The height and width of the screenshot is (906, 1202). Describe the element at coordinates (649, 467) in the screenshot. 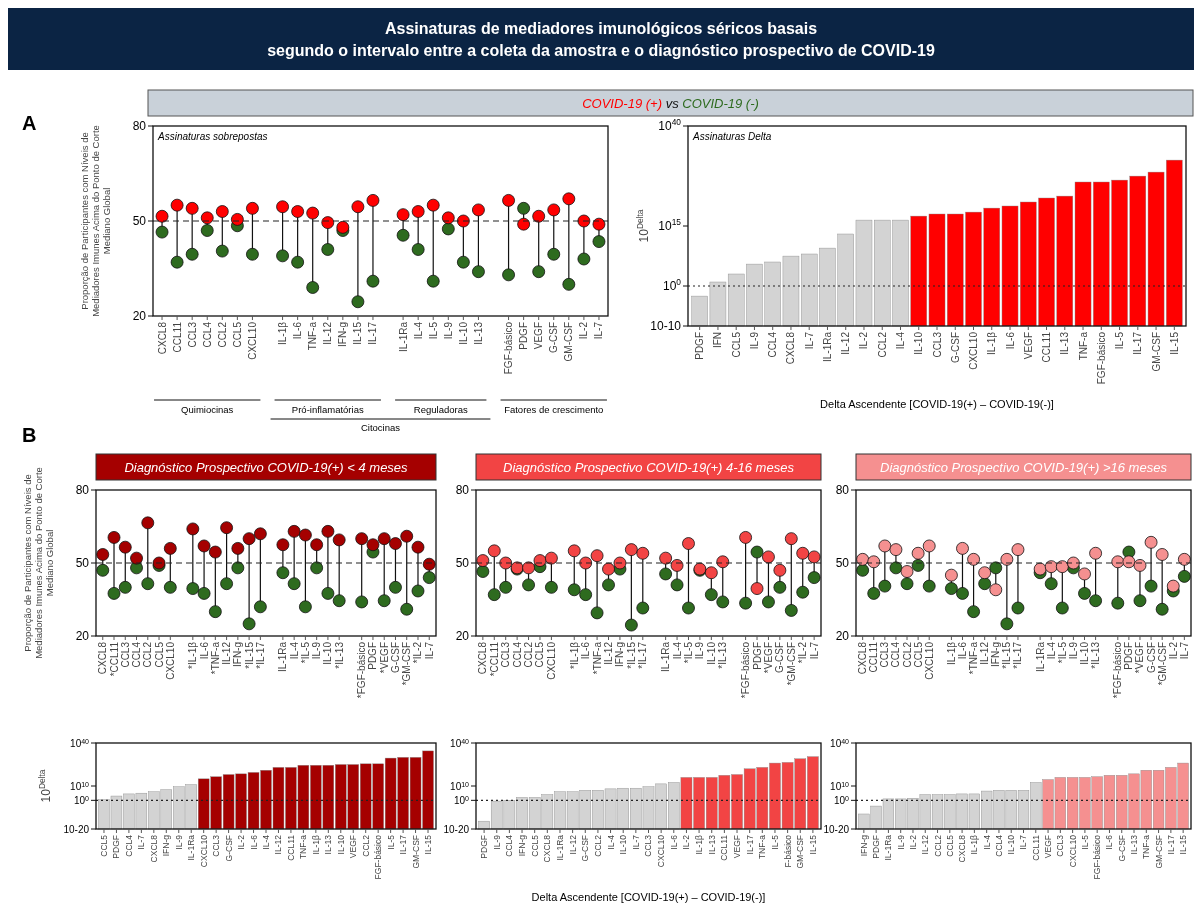

I see `chart-title: Diagnóstico Prospectivo COVID-19(+) 4-16 meses` at that location.